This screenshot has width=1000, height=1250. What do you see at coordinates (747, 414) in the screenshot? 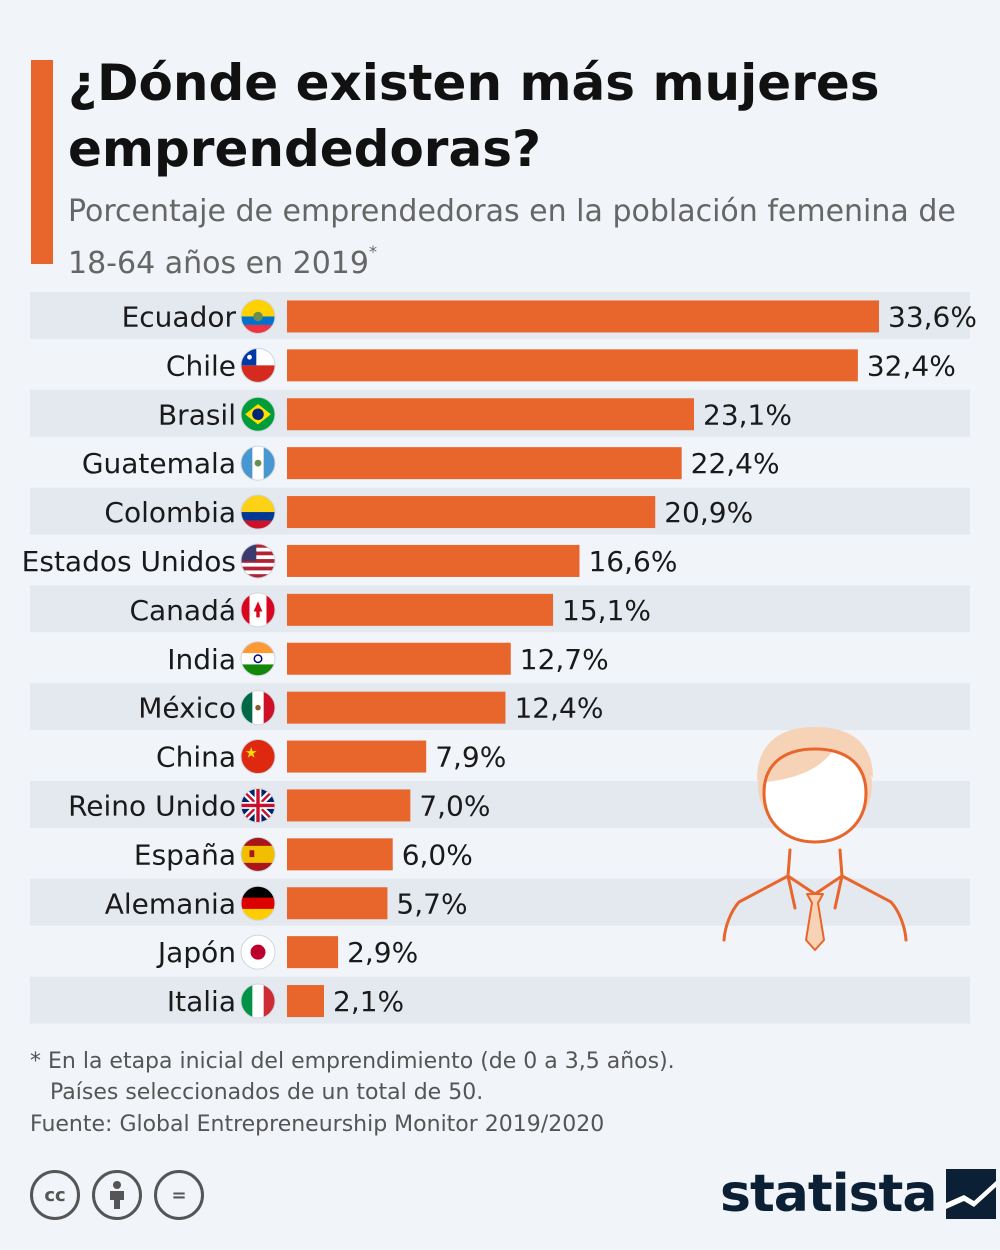
I see `value-label-3: 23,1%` at bounding box center [747, 414].